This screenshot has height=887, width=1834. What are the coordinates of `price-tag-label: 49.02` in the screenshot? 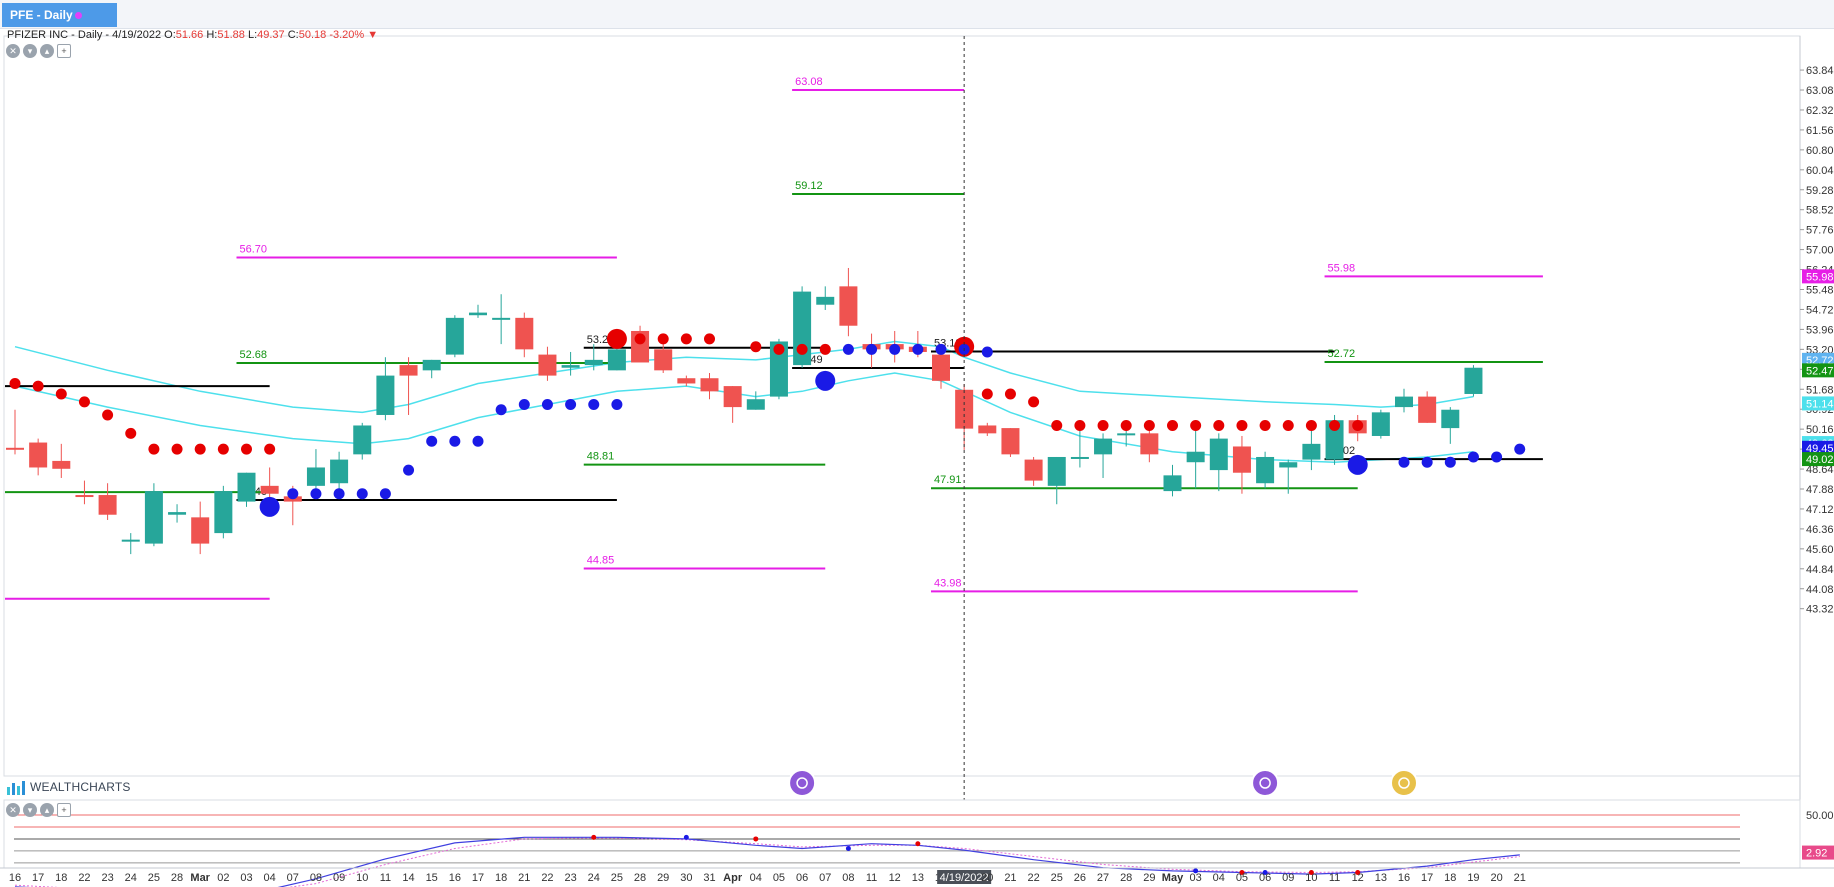 It's located at (1820, 460).